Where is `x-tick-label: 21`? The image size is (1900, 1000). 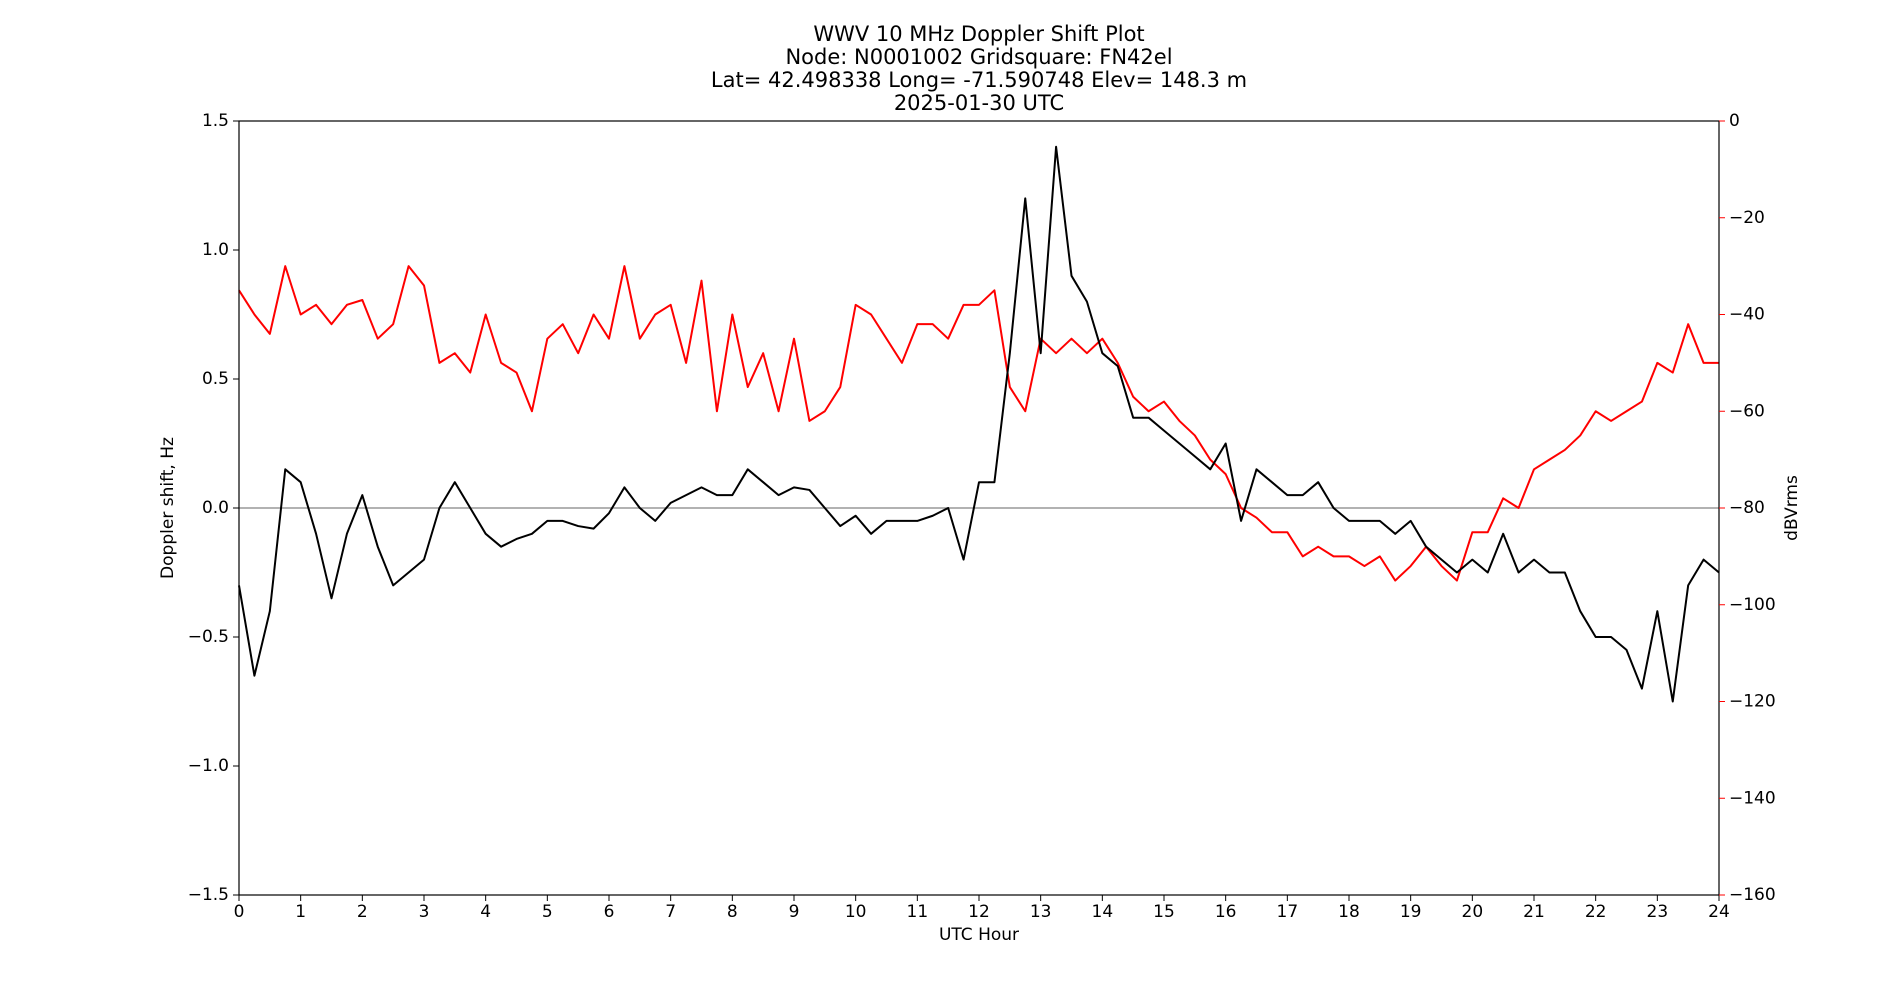
x-tick-label: 21 is located at coordinates (1534, 912).